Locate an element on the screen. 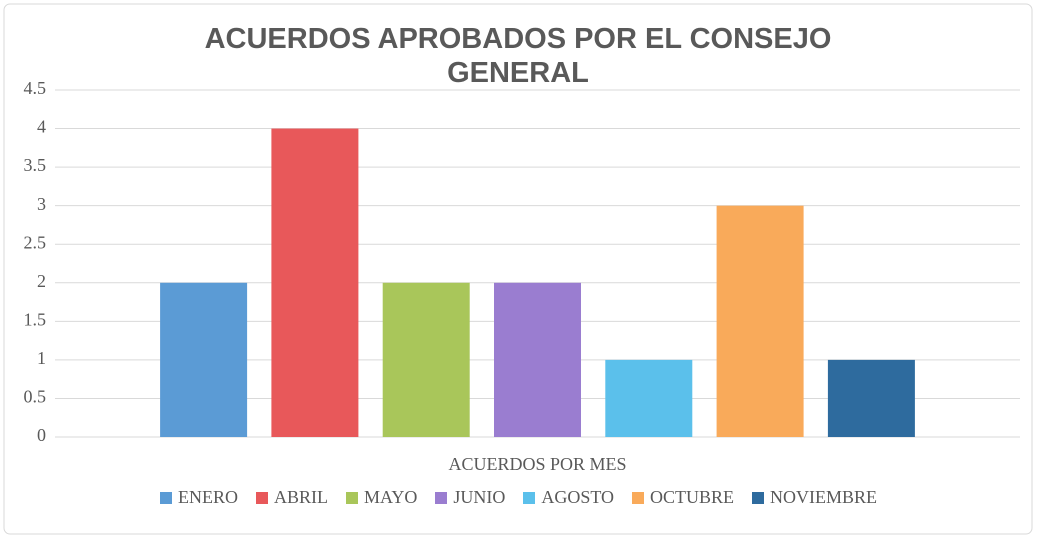  legend-entry: NOVIEMBRE is located at coordinates (814, 497).